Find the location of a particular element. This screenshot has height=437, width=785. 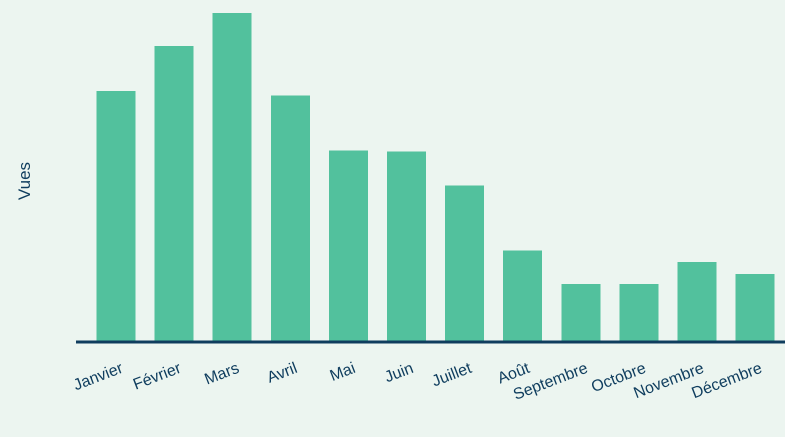

x-tick-label: Mars is located at coordinates (221, 374).